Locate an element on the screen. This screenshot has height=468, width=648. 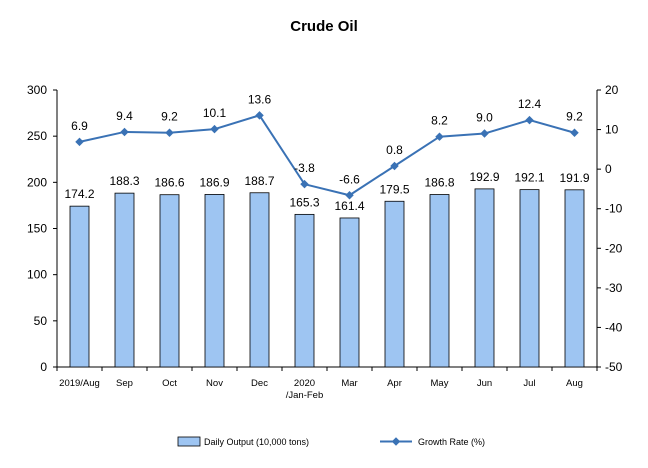
bar-data-label: 192.1 is located at coordinates (529, 178).